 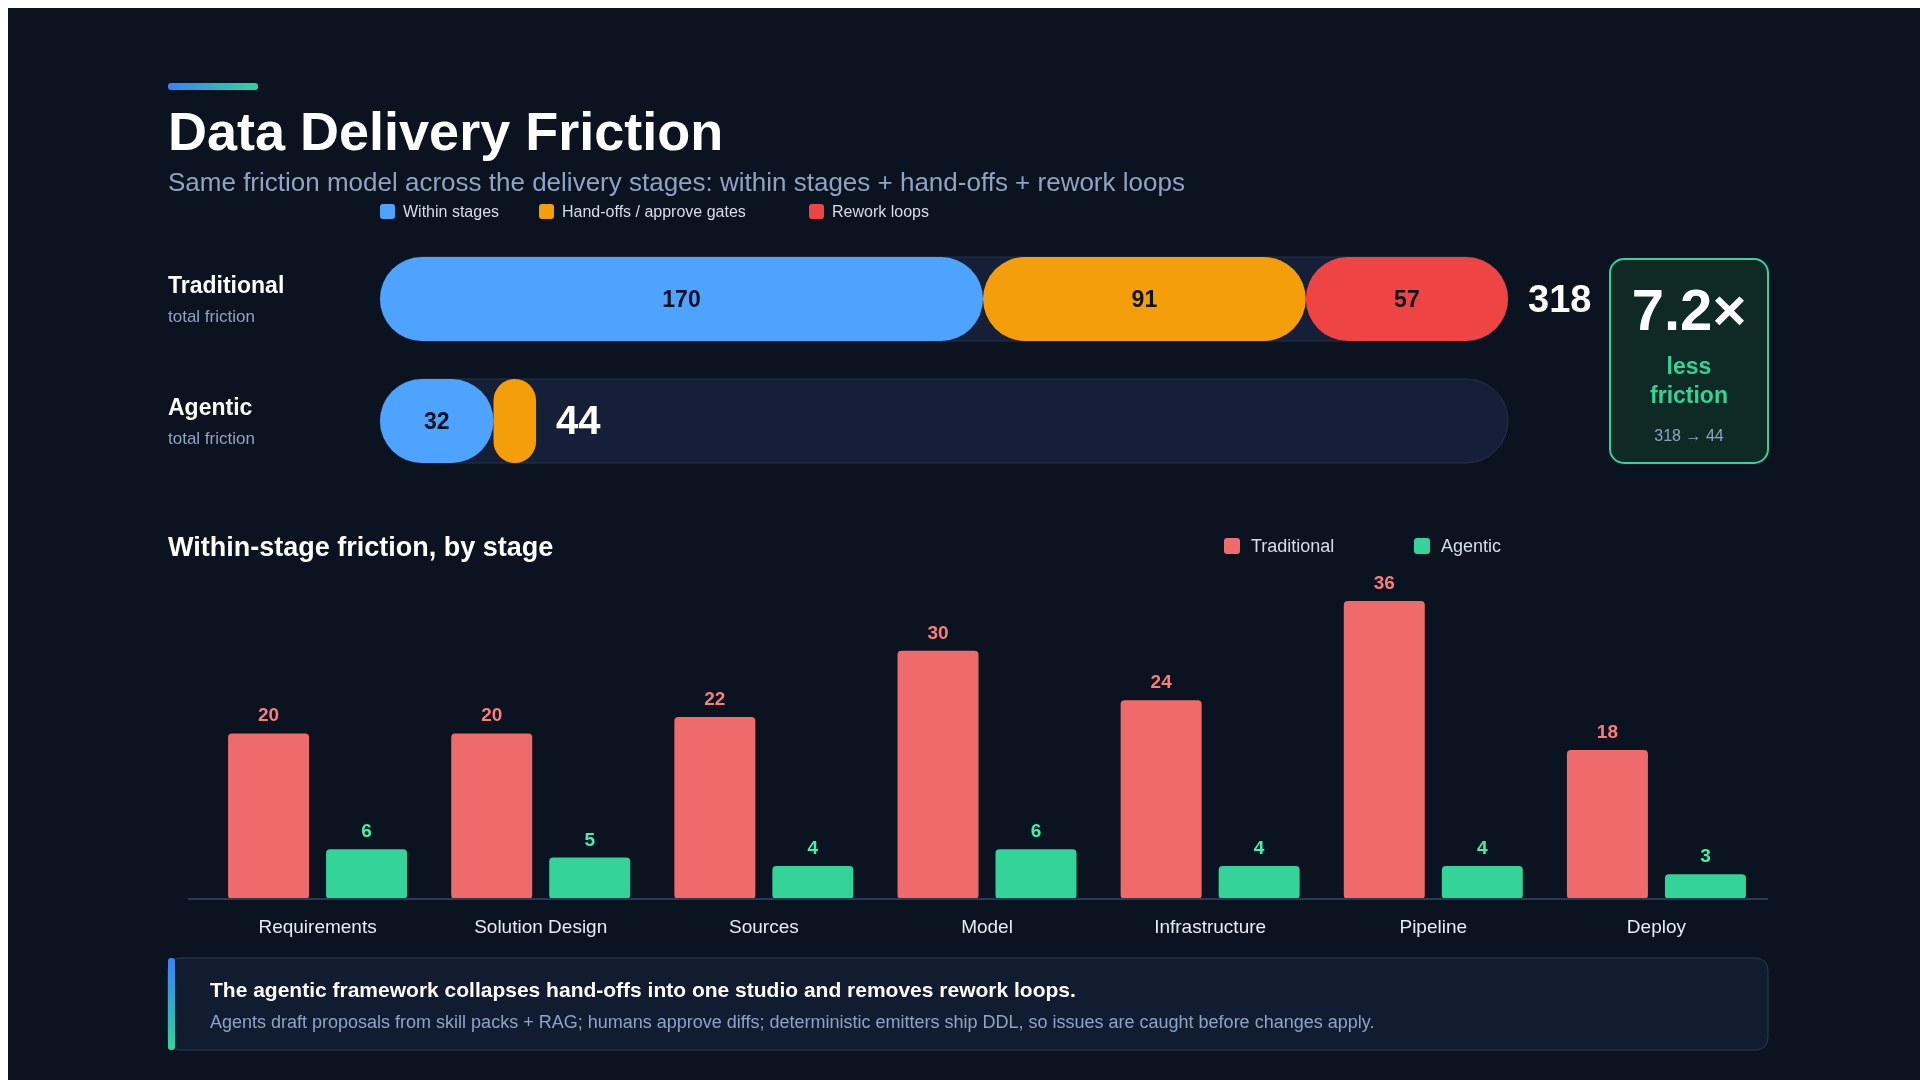 What do you see at coordinates (938, 632) in the screenshot?
I see `data-label: 30` at bounding box center [938, 632].